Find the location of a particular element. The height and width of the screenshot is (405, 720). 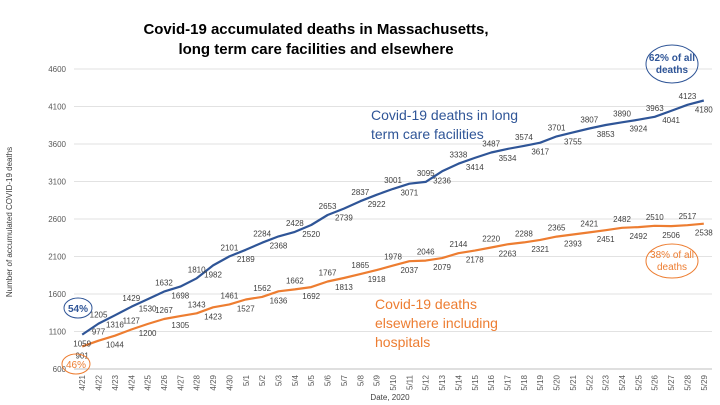

annotation-other-end-pct: deaths is located at coordinates (672, 267).